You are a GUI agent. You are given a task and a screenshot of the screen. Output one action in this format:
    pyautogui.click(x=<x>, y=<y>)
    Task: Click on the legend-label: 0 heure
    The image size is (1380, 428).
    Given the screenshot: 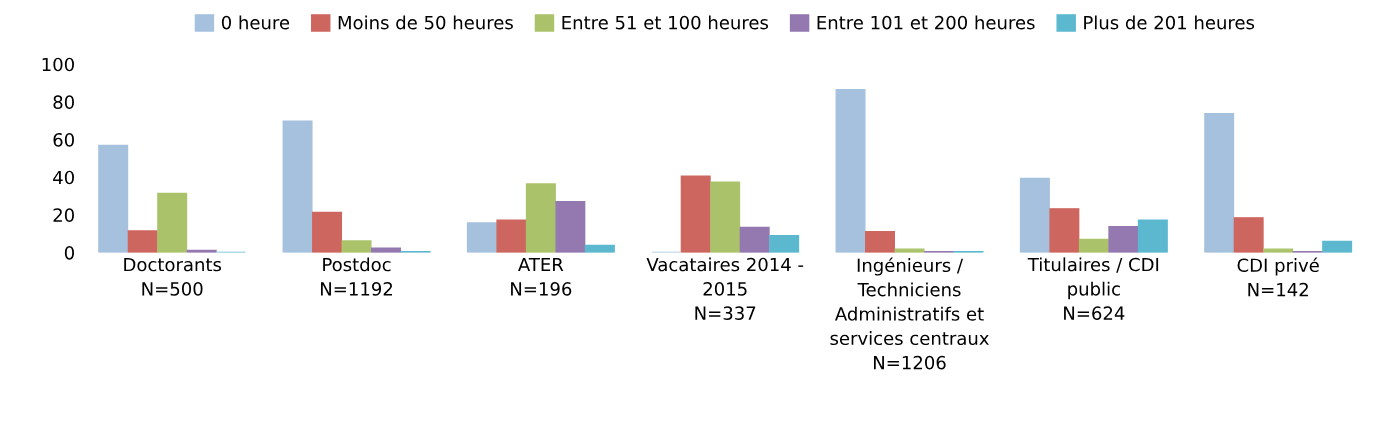 What is the action you would take?
    pyautogui.click(x=255, y=22)
    